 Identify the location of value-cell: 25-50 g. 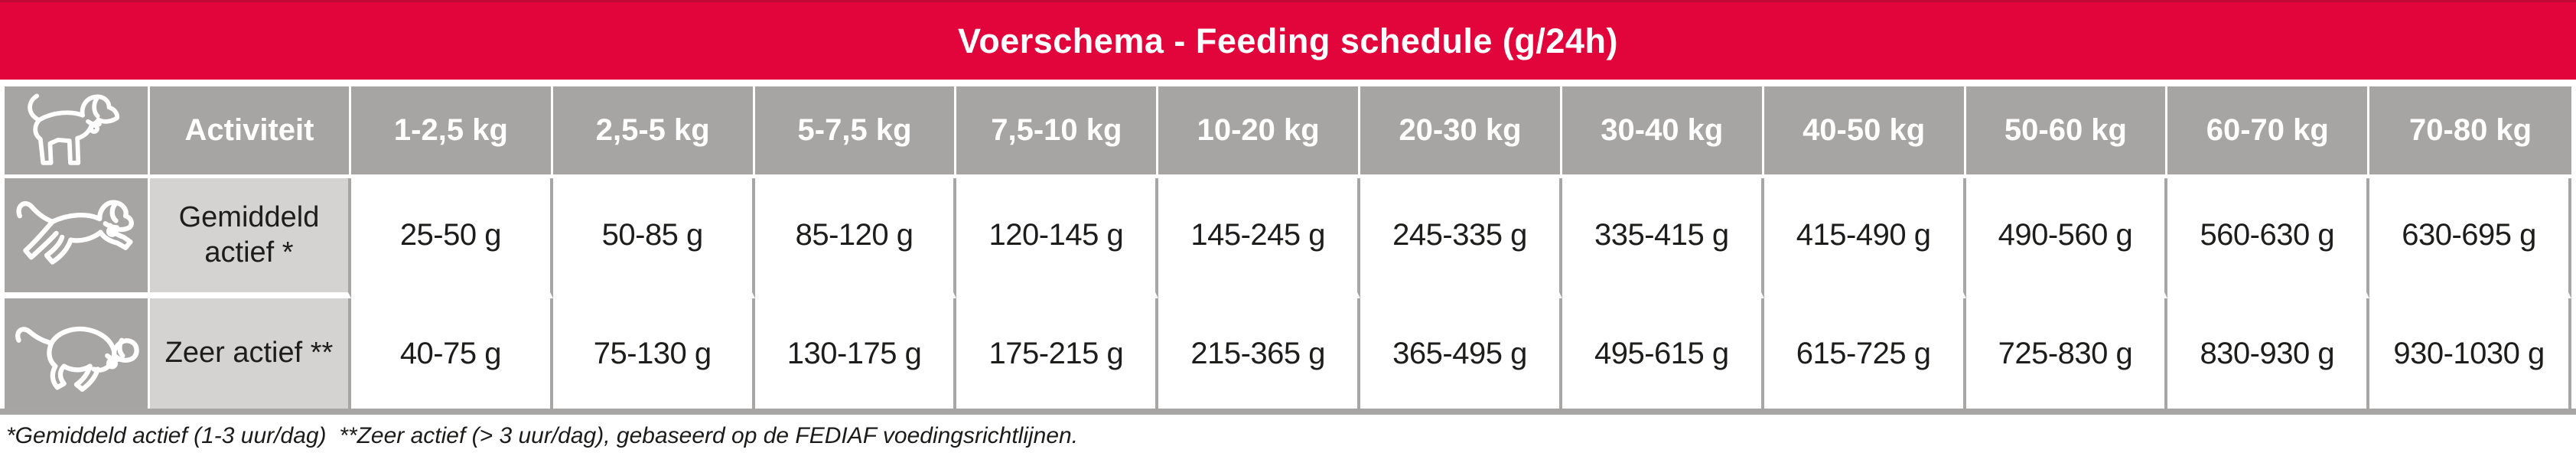
(452, 238).